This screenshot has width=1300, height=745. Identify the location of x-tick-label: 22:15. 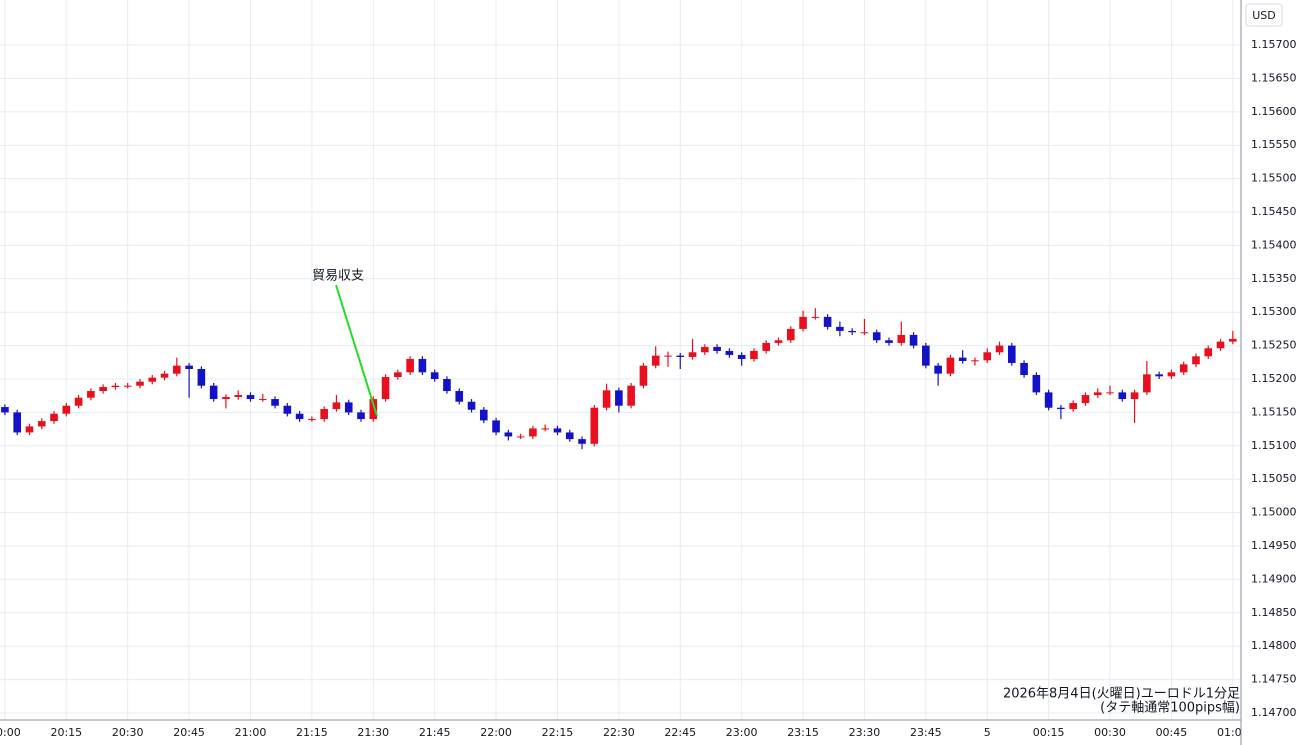
(558, 732).